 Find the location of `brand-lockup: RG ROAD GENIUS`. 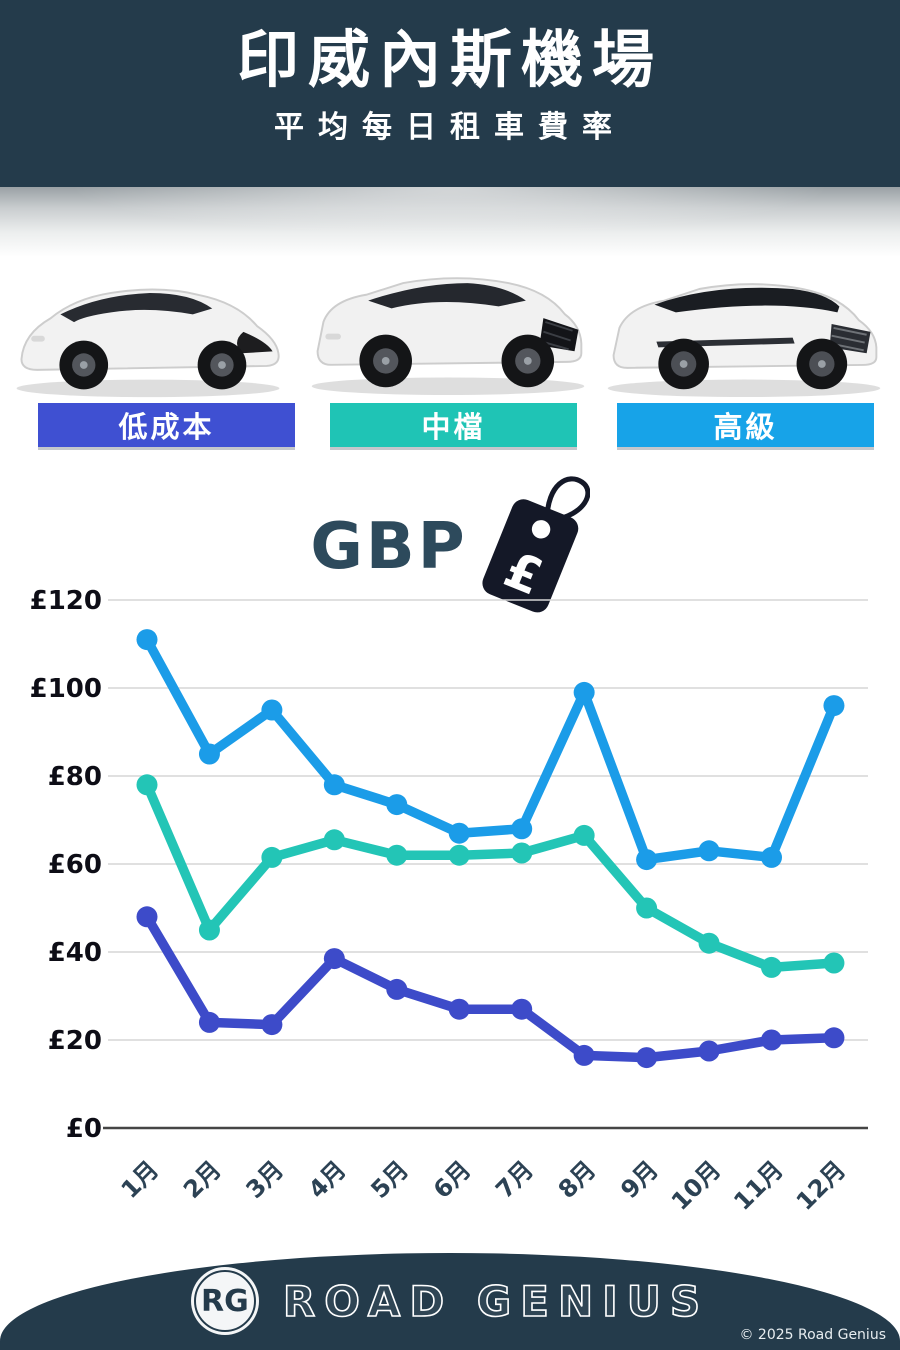

brand-lockup: RG ROAD GENIUS is located at coordinates (450, 1301).